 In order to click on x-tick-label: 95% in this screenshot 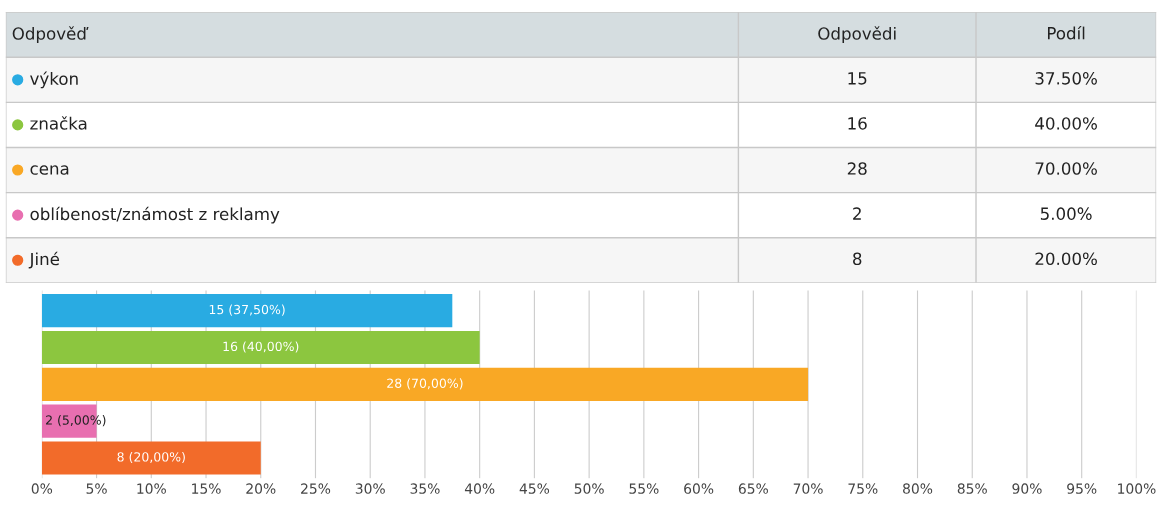, I will do `click(1082, 488)`.